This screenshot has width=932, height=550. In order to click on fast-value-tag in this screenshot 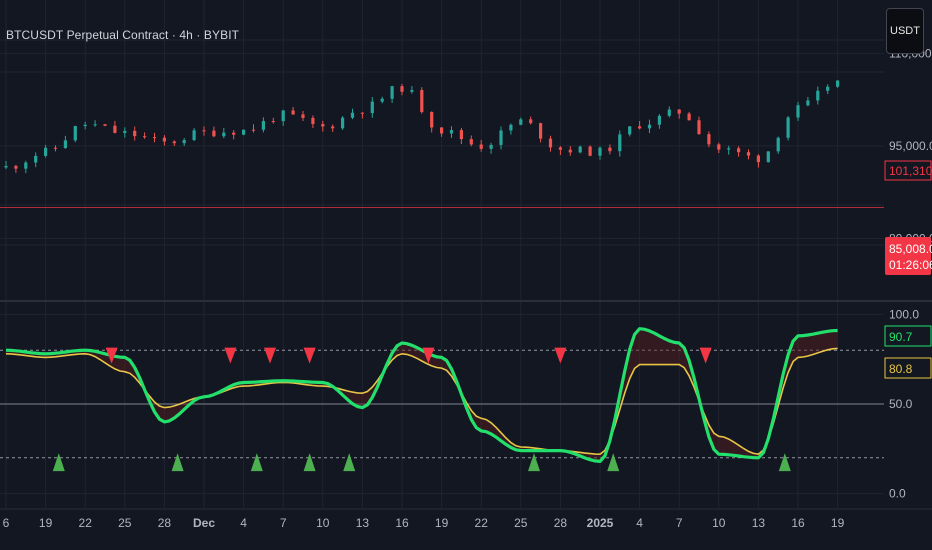, I will do `click(908, 336)`.